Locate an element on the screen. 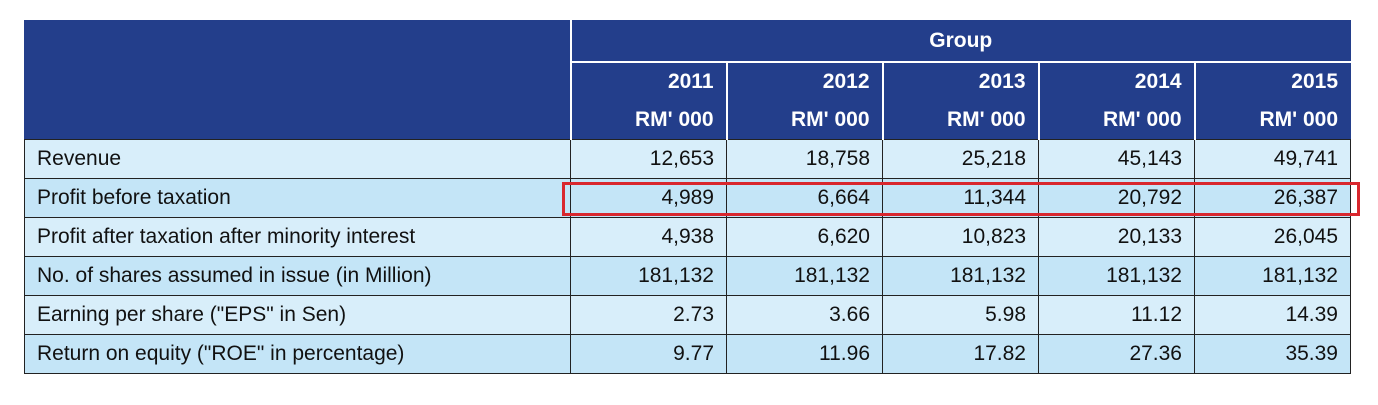 This screenshot has width=1378, height=405. value-cell: 11.96 is located at coordinates (804, 354).